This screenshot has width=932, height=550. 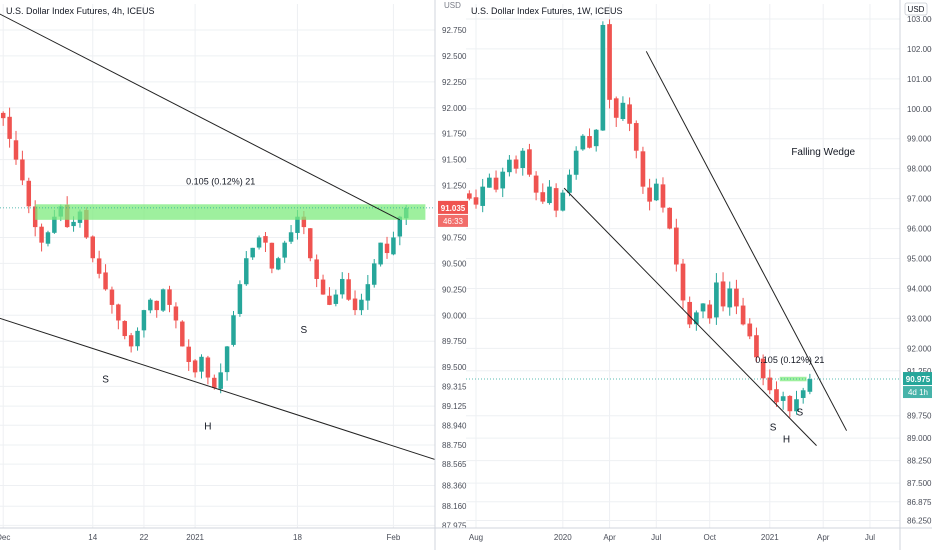 What do you see at coordinates (823, 152) in the screenshot?
I see `right-annotation: Falling Wedge` at bounding box center [823, 152].